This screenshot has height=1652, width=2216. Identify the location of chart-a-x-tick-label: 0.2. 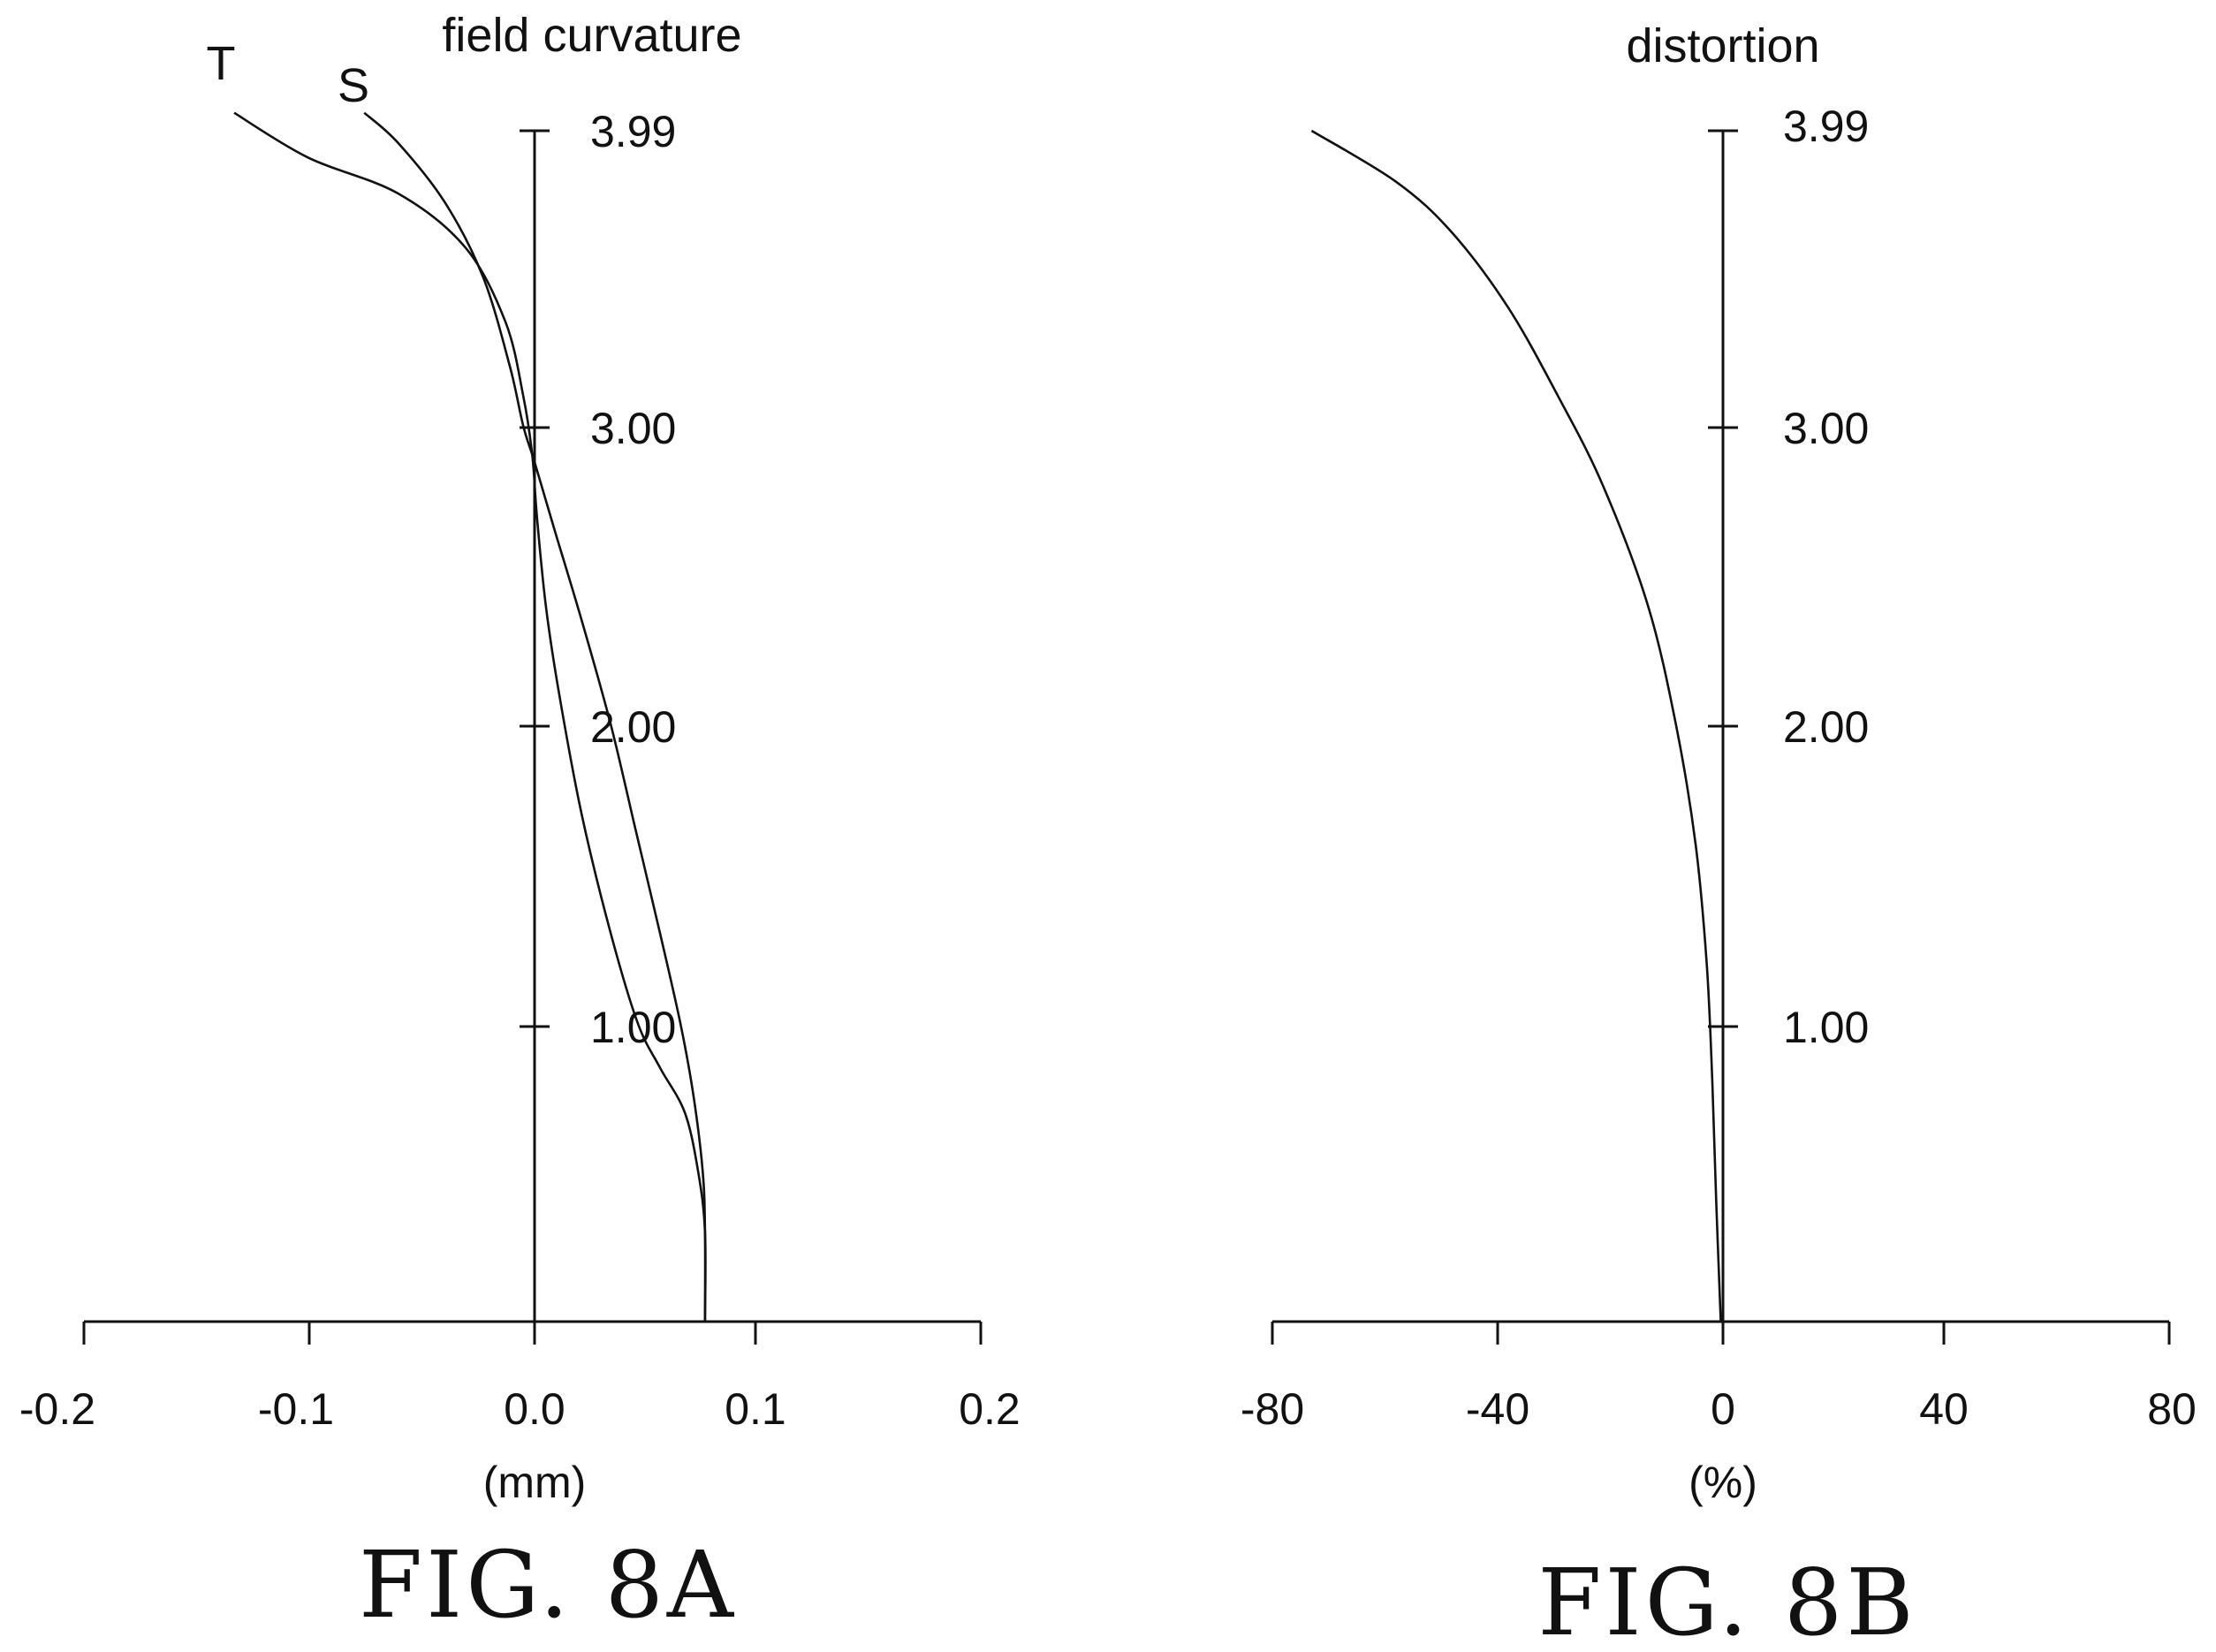
(990, 1409).